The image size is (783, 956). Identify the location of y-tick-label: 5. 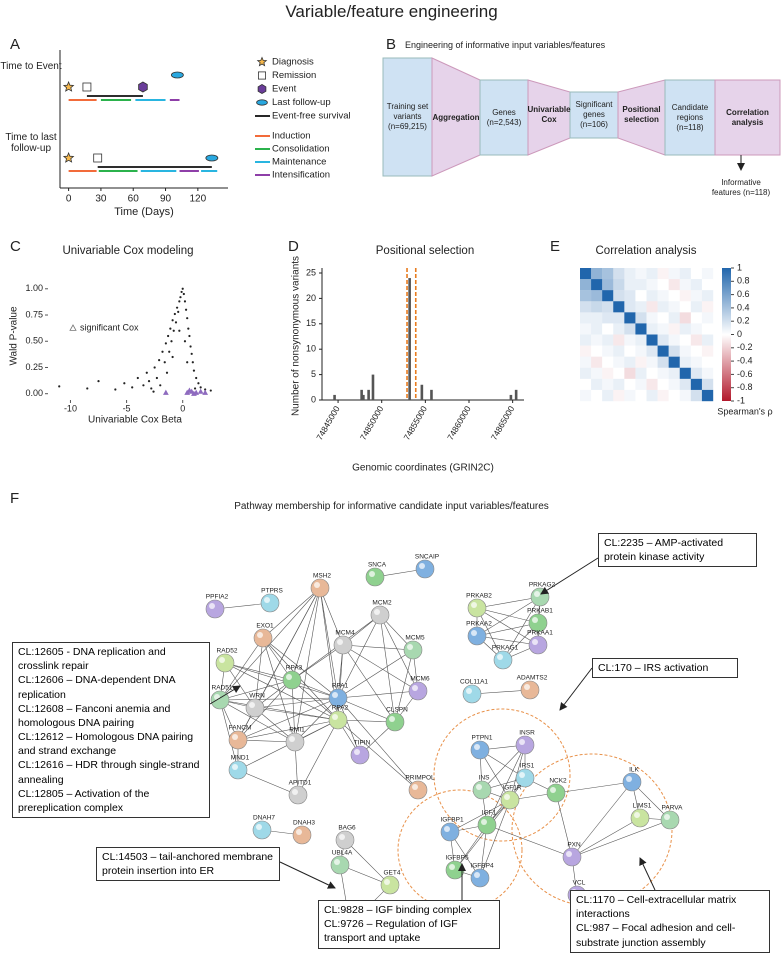
(313, 374).